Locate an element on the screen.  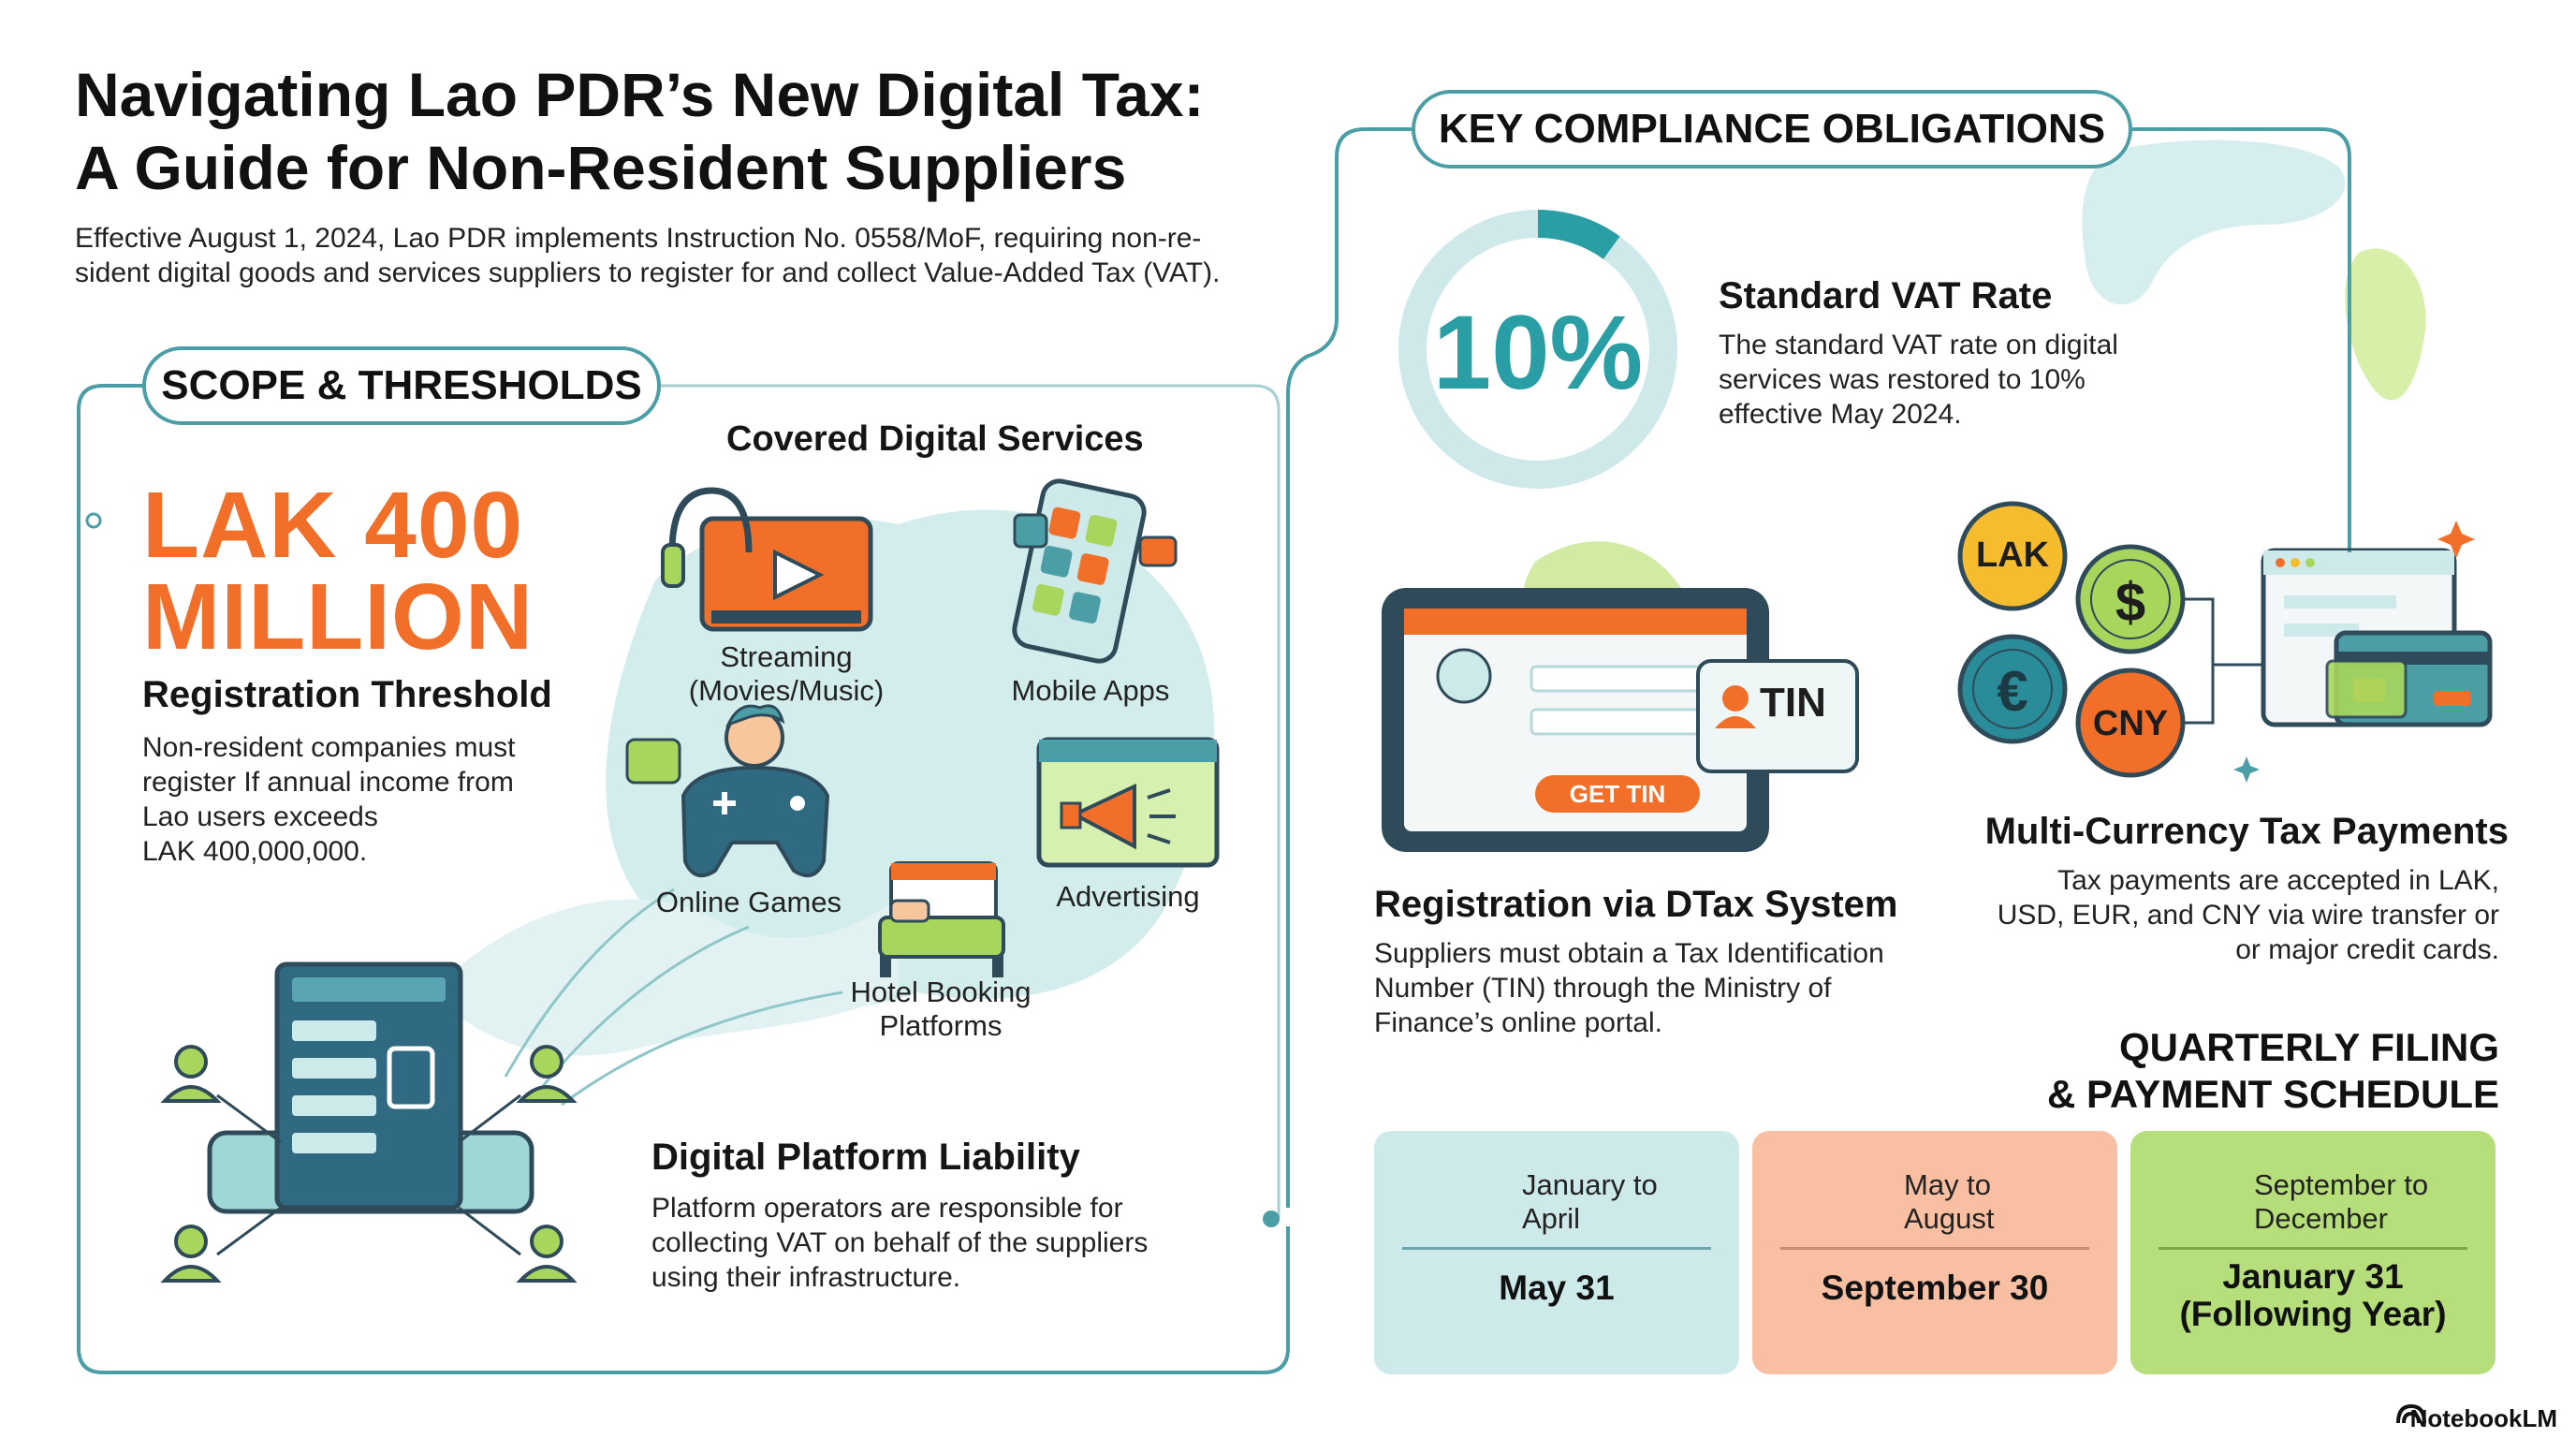
threshold-text-line: register If annual income from is located at coordinates (328, 782).